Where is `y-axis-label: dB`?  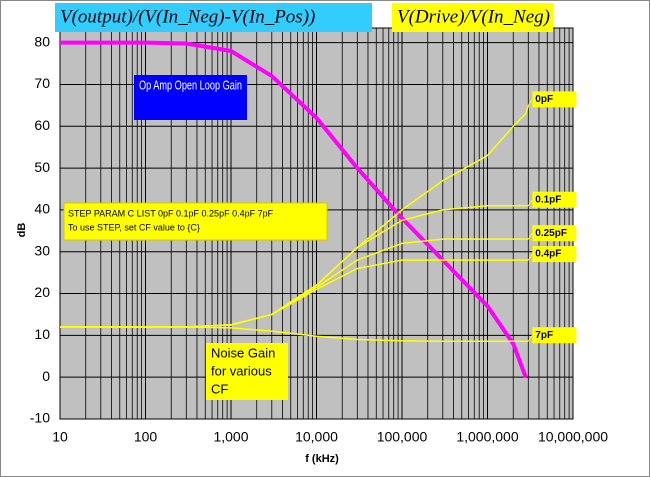
y-axis-label: dB is located at coordinates (22, 230).